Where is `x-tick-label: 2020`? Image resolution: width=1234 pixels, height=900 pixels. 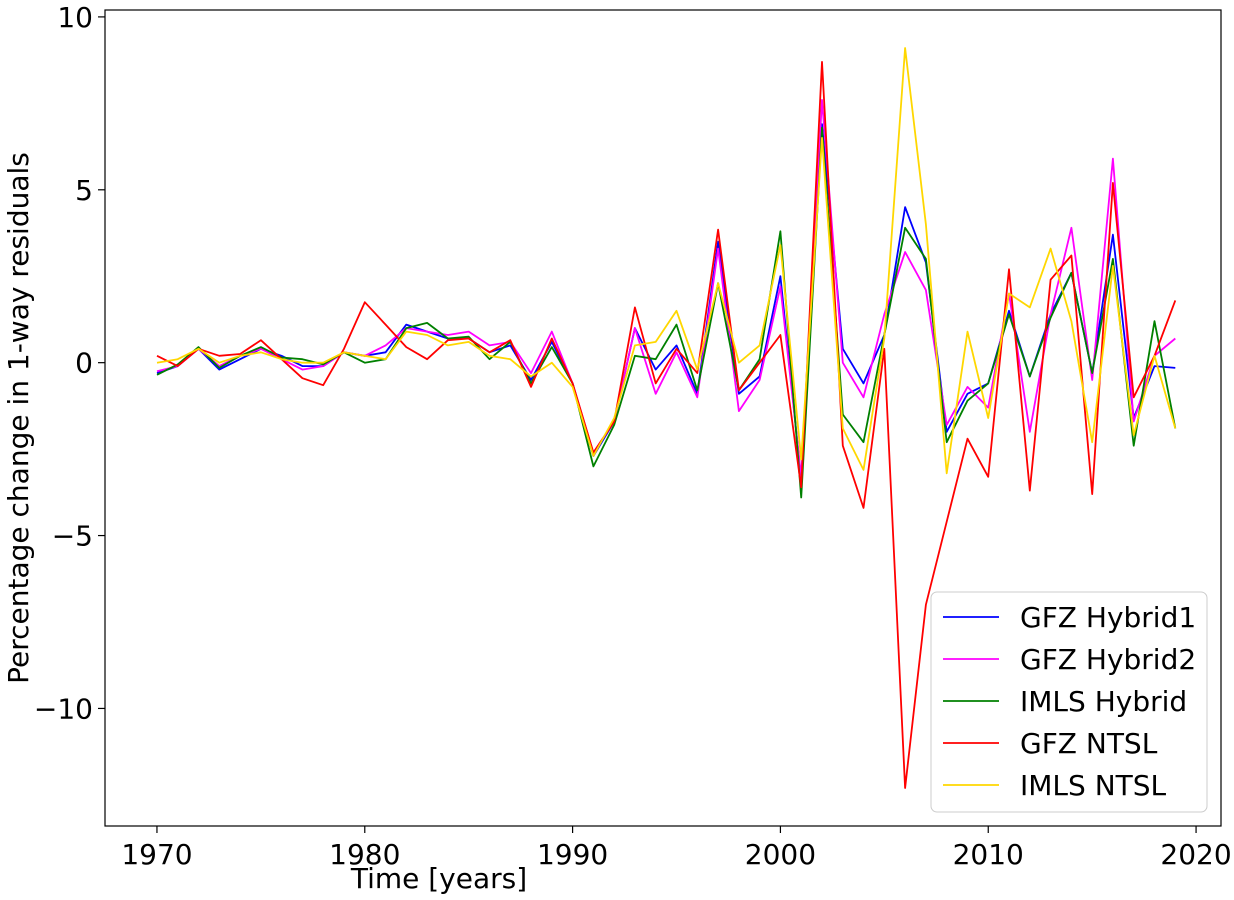 x-tick-label: 2020 is located at coordinates (1195, 854).